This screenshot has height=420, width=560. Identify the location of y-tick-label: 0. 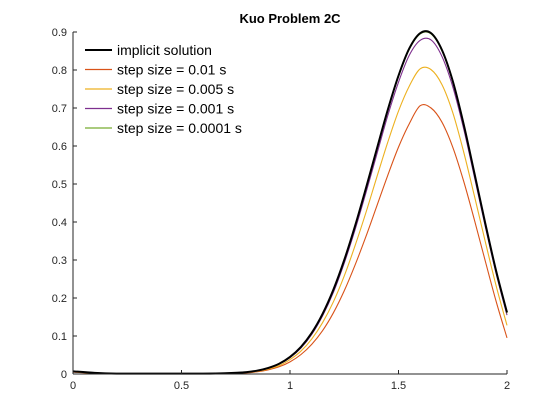
(64, 375).